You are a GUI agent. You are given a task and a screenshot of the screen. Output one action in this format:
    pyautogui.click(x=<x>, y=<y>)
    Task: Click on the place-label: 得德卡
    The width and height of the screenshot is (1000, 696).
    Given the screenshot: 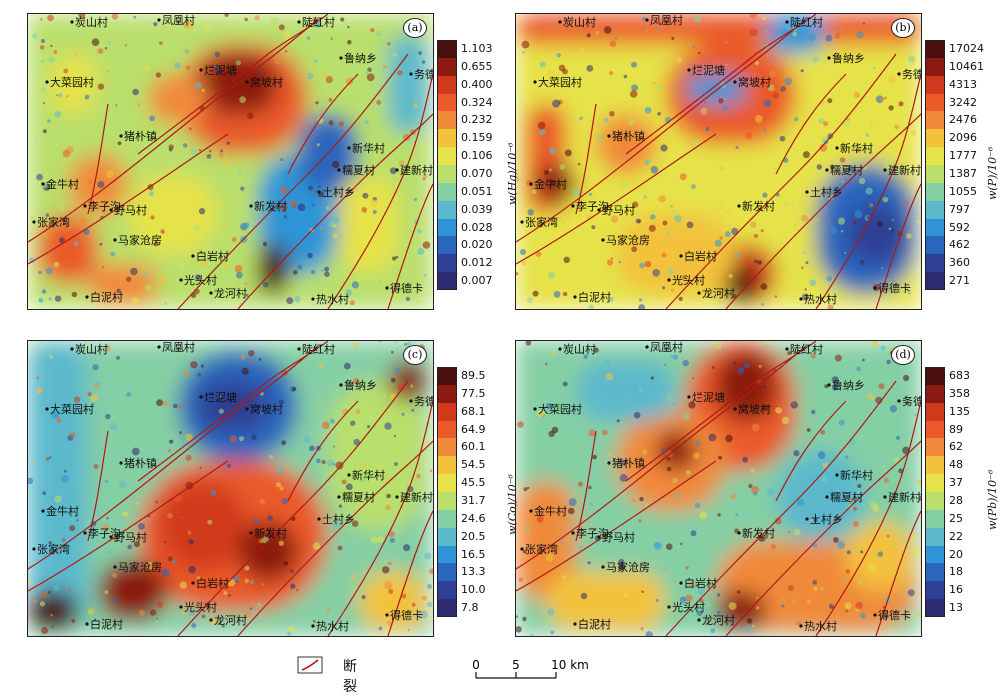 What is the action you would take?
    pyautogui.click(x=894, y=288)
    